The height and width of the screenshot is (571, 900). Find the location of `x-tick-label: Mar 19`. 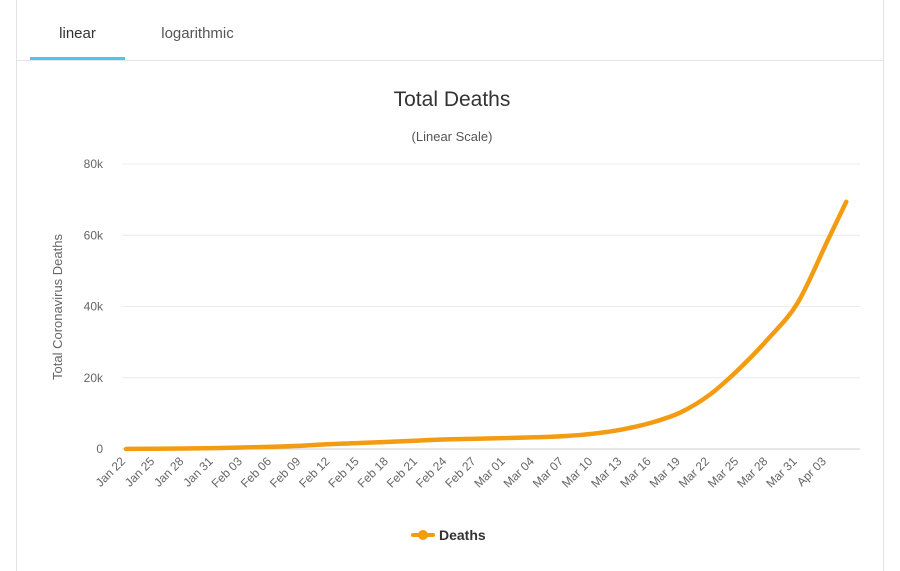

x-tick-label: Mar 19 is located at coordinates (665, 472).